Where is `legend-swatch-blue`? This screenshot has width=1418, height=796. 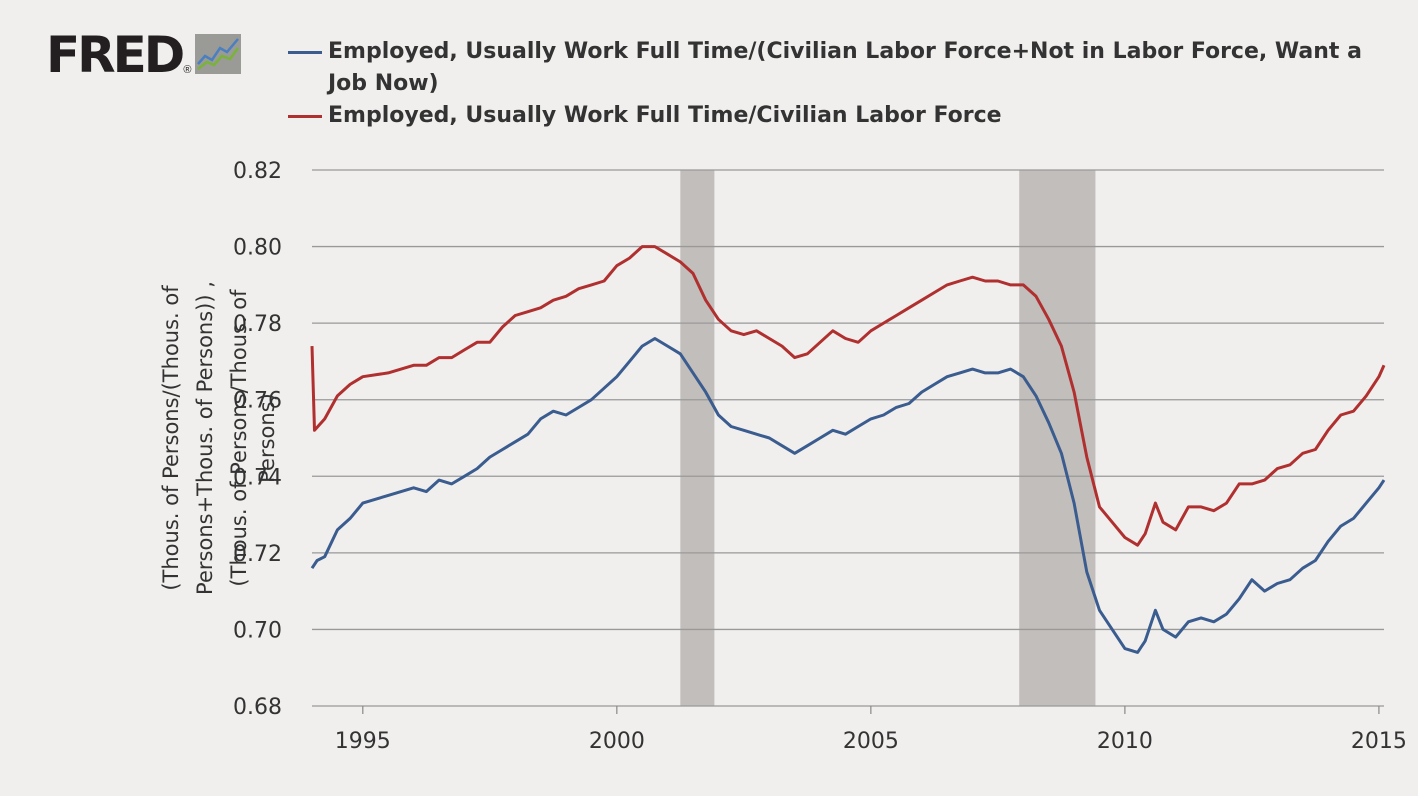
legend-swatch-blue is located at coordinates (305, 52).